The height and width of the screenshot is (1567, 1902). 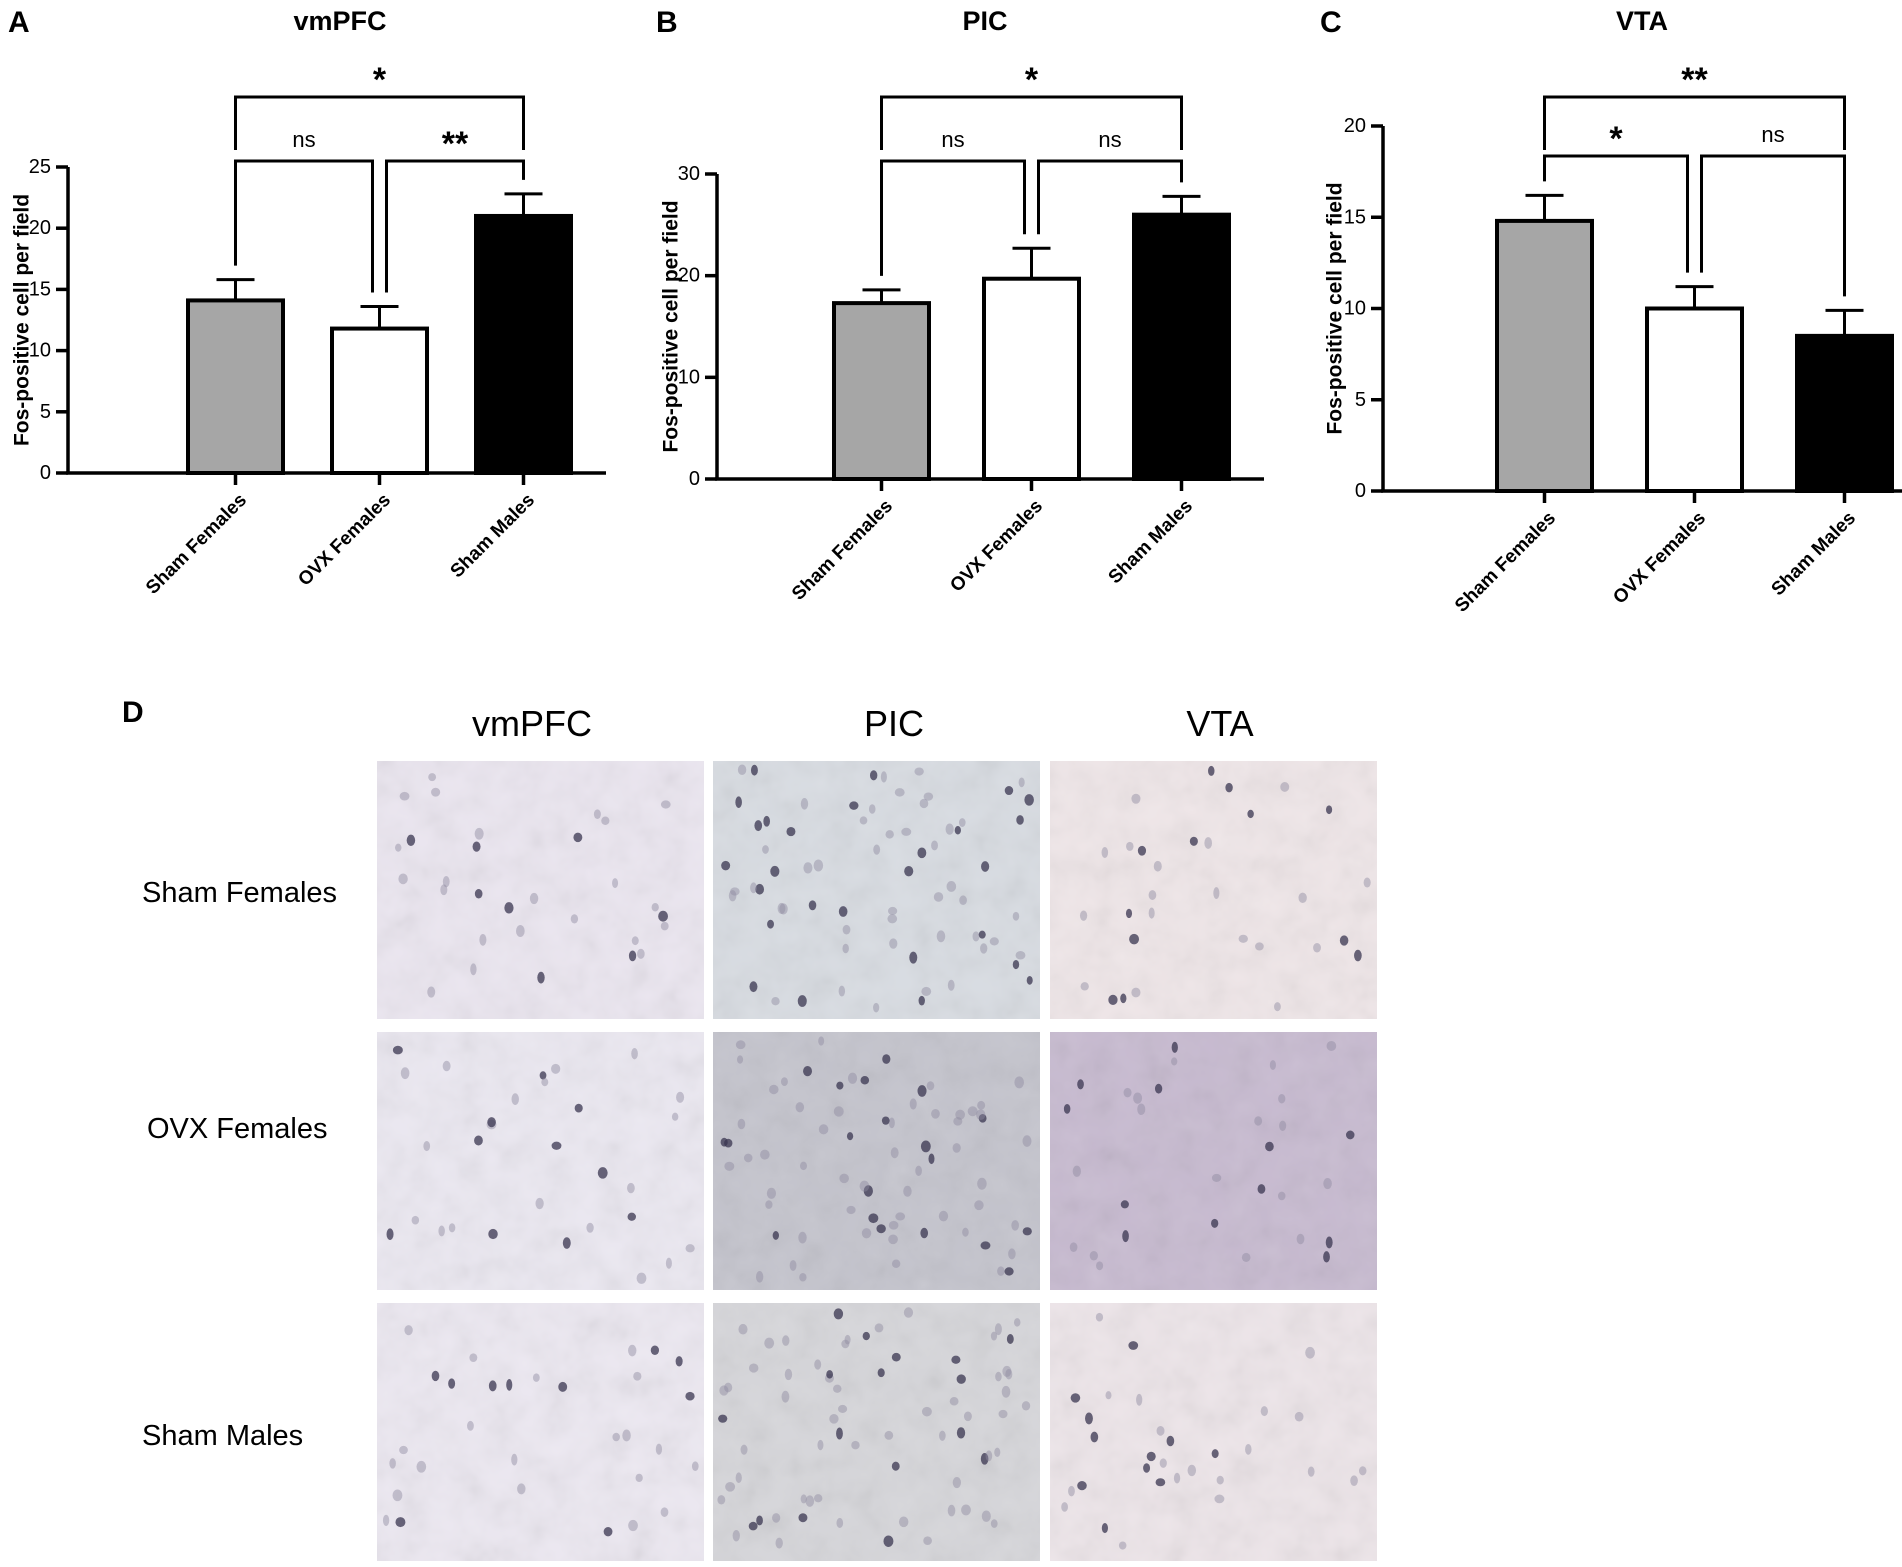 I want to click on y-tick-label: 5, so click(x=45, y=412).